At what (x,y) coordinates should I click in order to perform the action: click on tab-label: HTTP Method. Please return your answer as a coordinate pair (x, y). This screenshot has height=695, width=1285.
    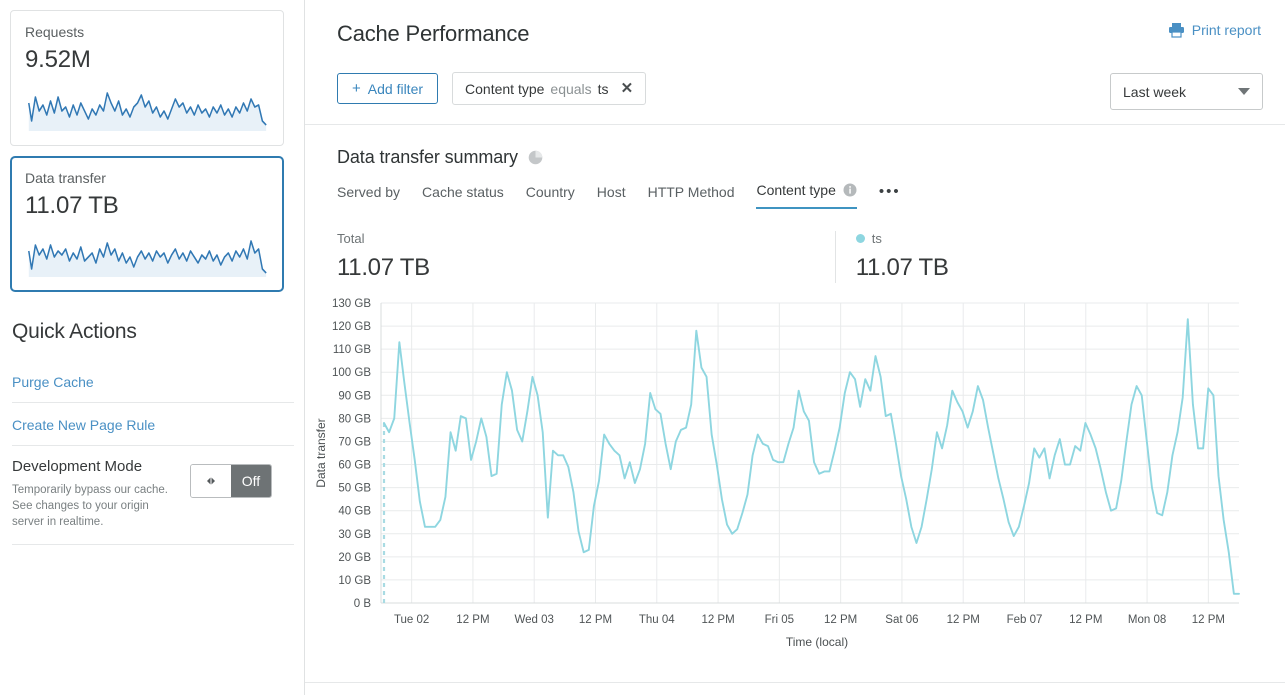
    Looking at the image, I should click on (691, 192).